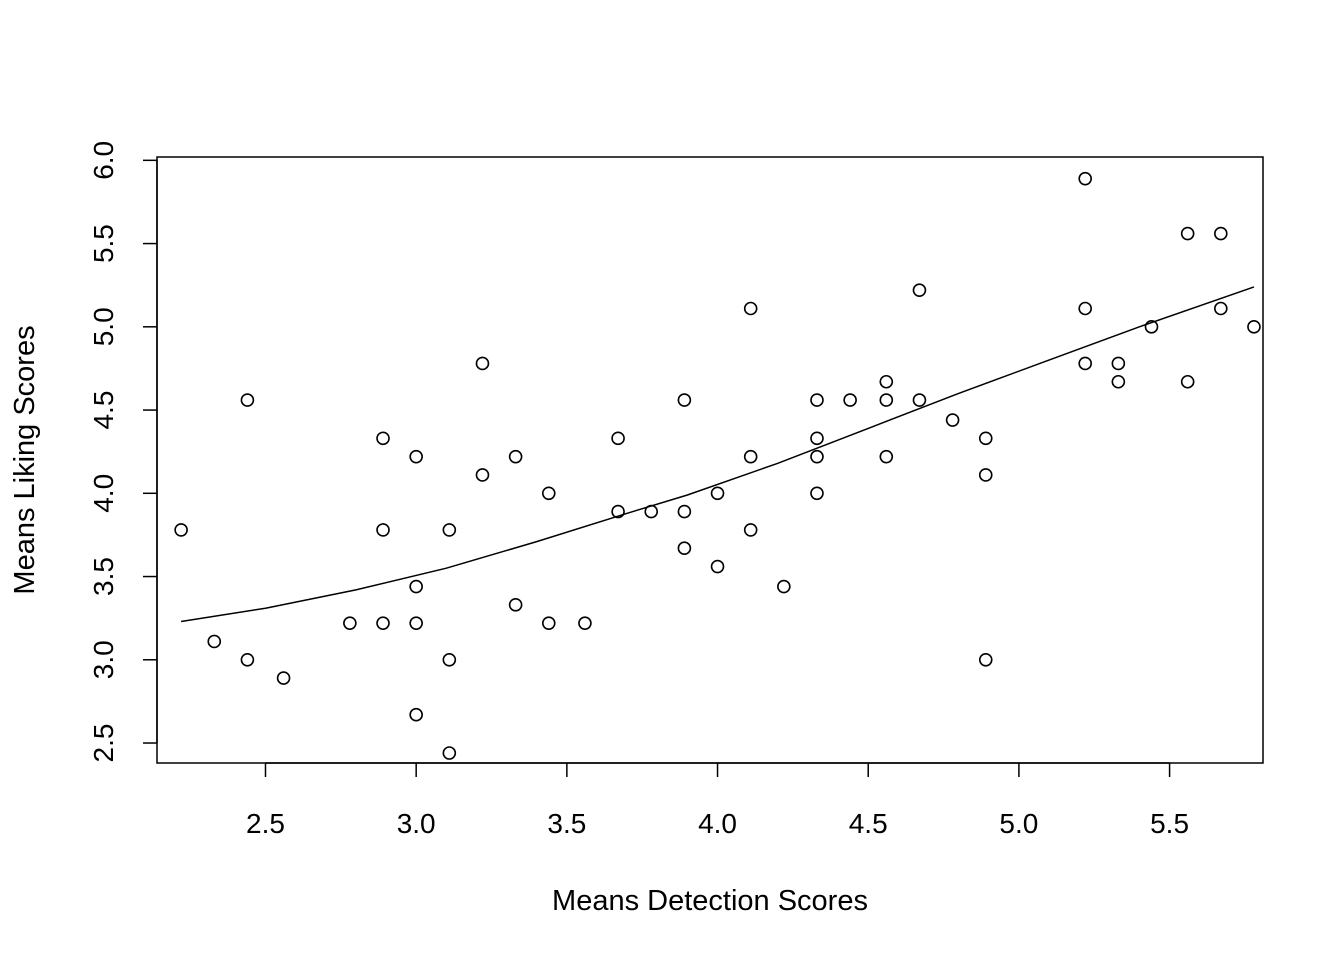 The height and width of the screenshot is (960, 1344). What do you see at coordinates (1169, 823) in the screenshot?
I see `x-tick-label: 5.5` at bounding box center [1169, 823].